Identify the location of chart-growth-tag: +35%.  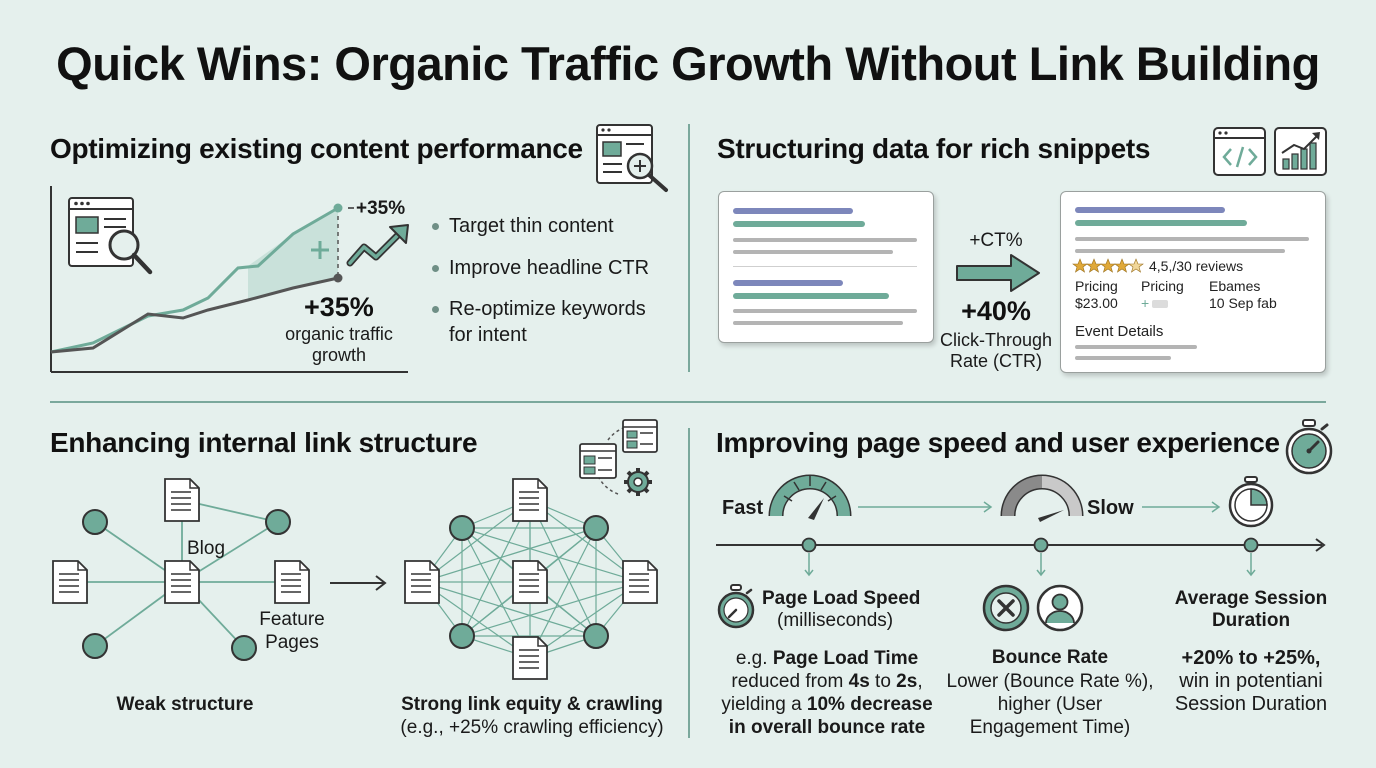
(381, 208).